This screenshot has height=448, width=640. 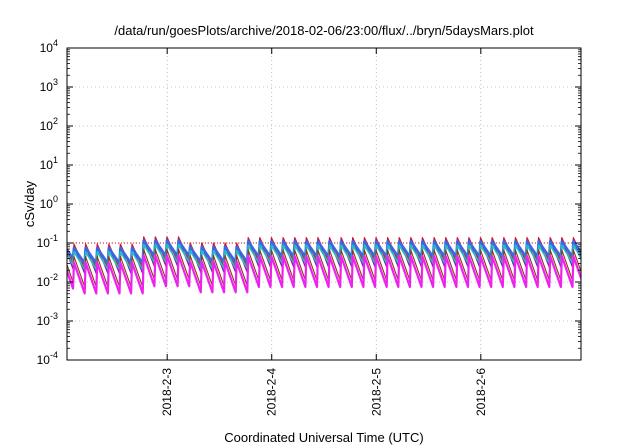 What do you see at coordinates (481, 392) in the screenshot?
I see `x-tick-label: 2018-2-6` at bounding box center [481, 392].